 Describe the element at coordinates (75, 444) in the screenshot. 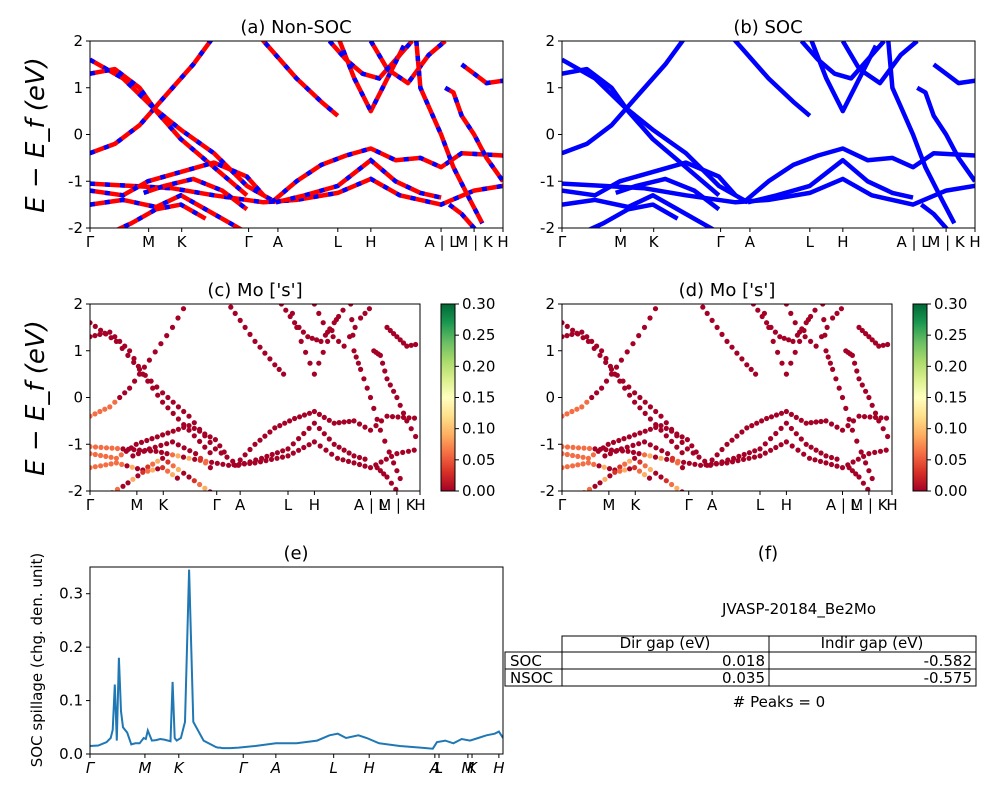

I see `panel-c-ytick-label: -1` at that location.